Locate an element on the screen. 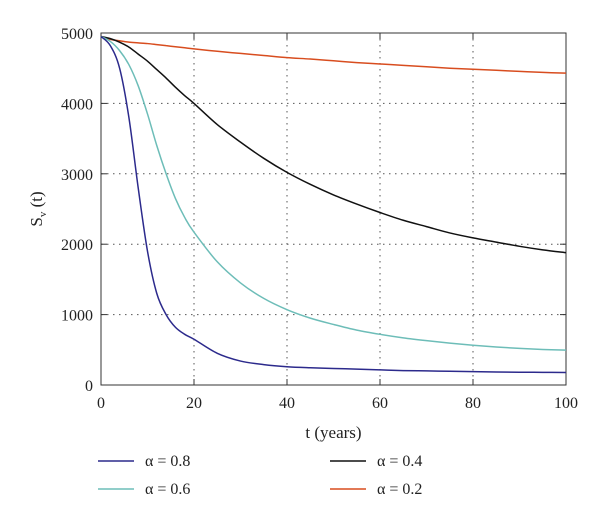 This screenshot has width=600, height=520. legend-label: α = 0.8 is located at coordinates (167, 461).